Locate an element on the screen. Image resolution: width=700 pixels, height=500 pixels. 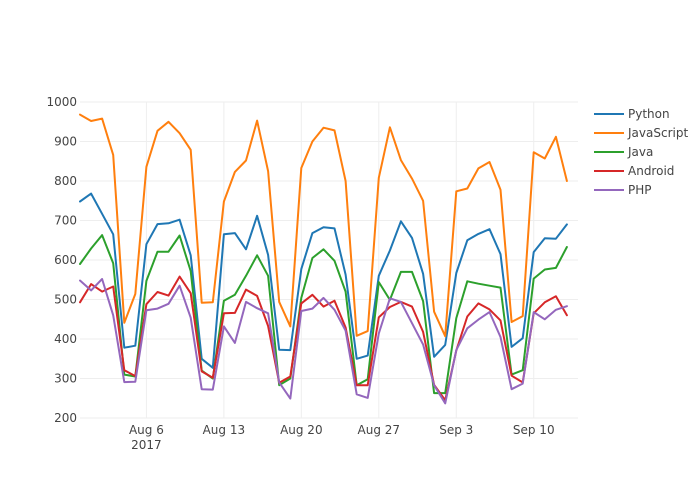
legend-item-python: Python is located at coordinates (632, 114).